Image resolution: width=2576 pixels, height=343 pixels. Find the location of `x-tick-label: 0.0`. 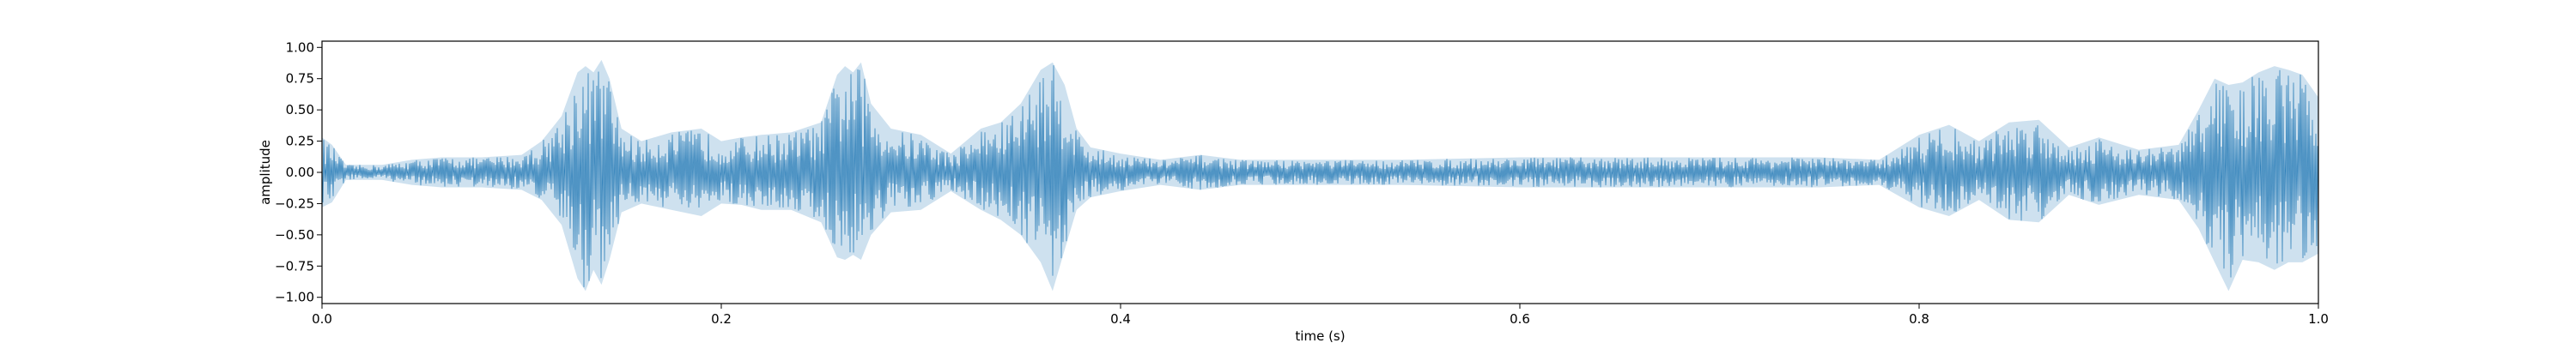

x-tick-label: 0.0 is located at coordinates (322, 319).